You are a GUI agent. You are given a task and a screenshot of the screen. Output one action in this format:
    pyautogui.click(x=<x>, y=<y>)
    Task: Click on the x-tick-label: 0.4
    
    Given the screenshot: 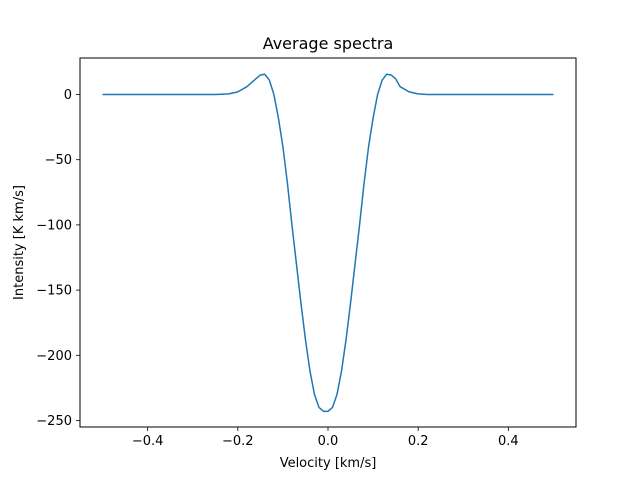 What is the action you would take?
    pyautogui.click(x=508, y=441)
    